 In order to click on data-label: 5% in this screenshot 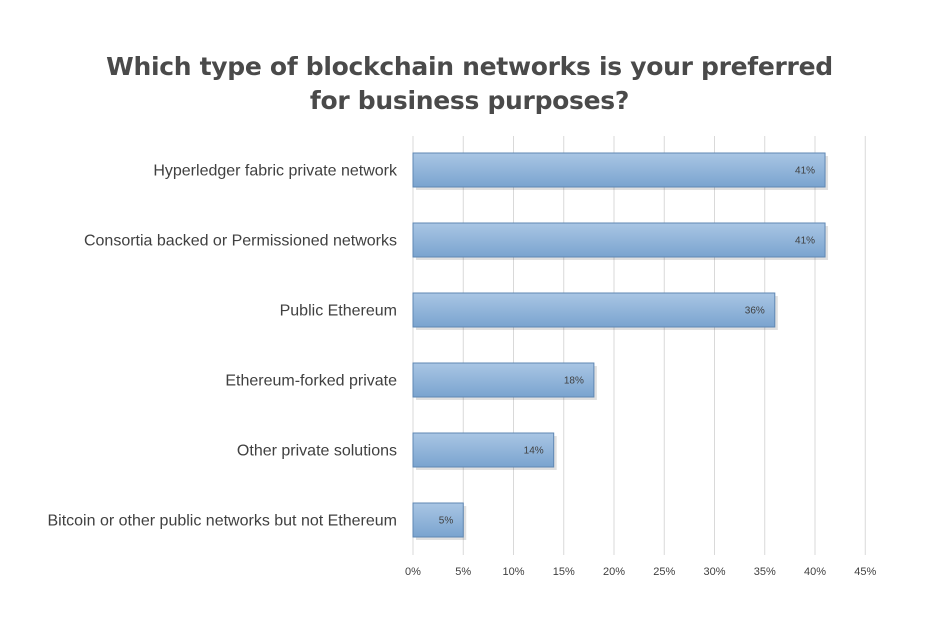, I will do `click(446, 521)`.